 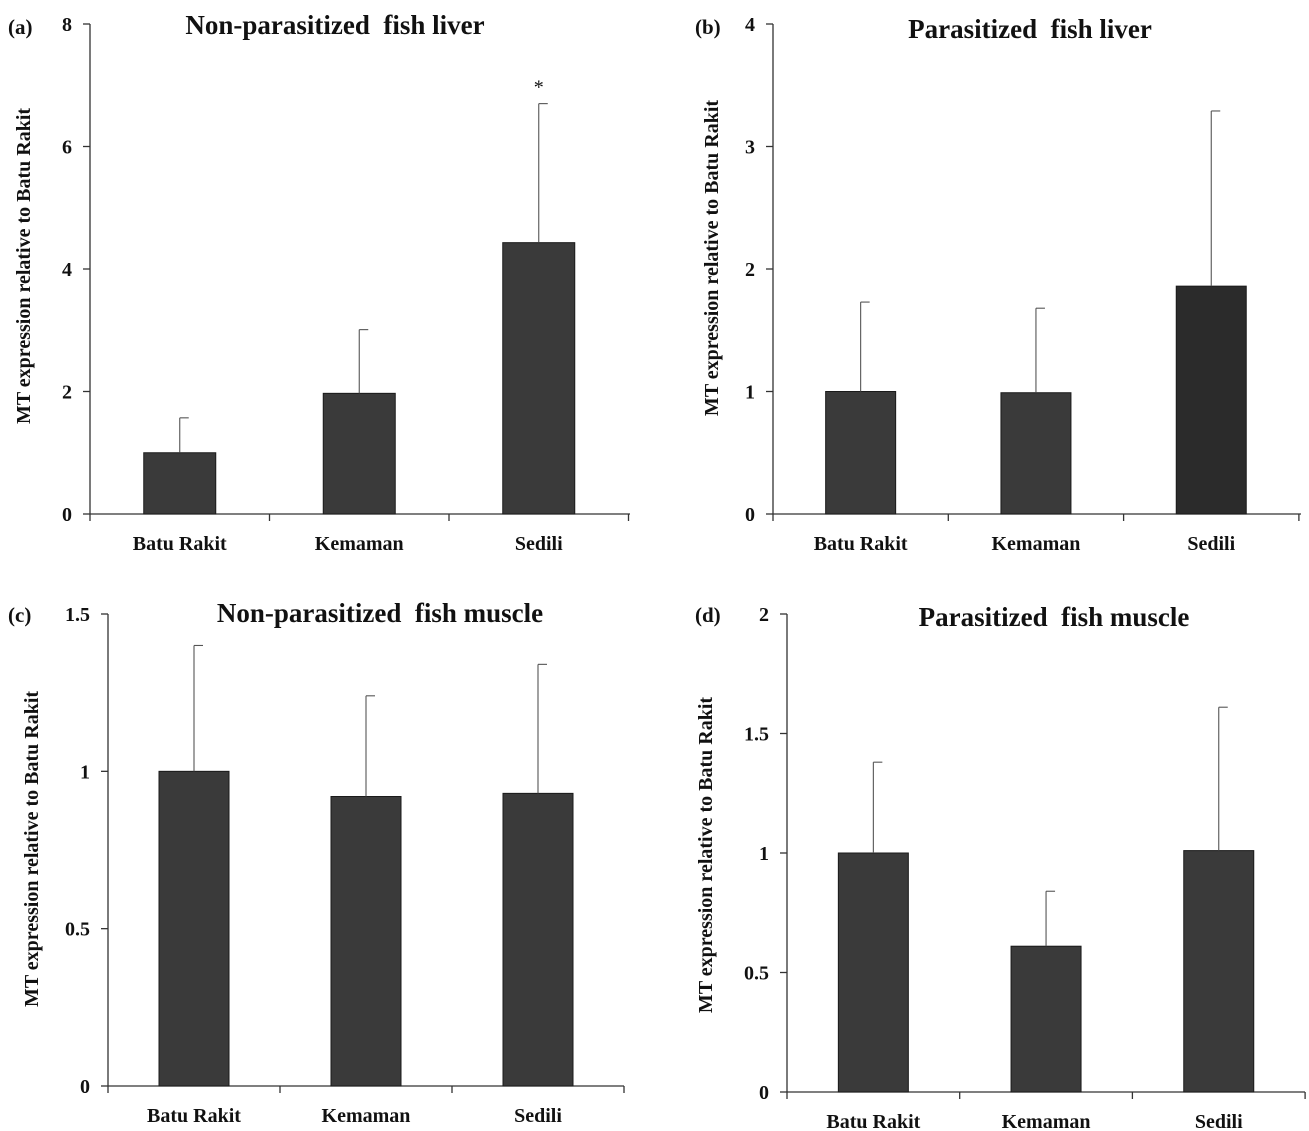 I want to click on y-tick-label: 8, so click(x=67, y=25).